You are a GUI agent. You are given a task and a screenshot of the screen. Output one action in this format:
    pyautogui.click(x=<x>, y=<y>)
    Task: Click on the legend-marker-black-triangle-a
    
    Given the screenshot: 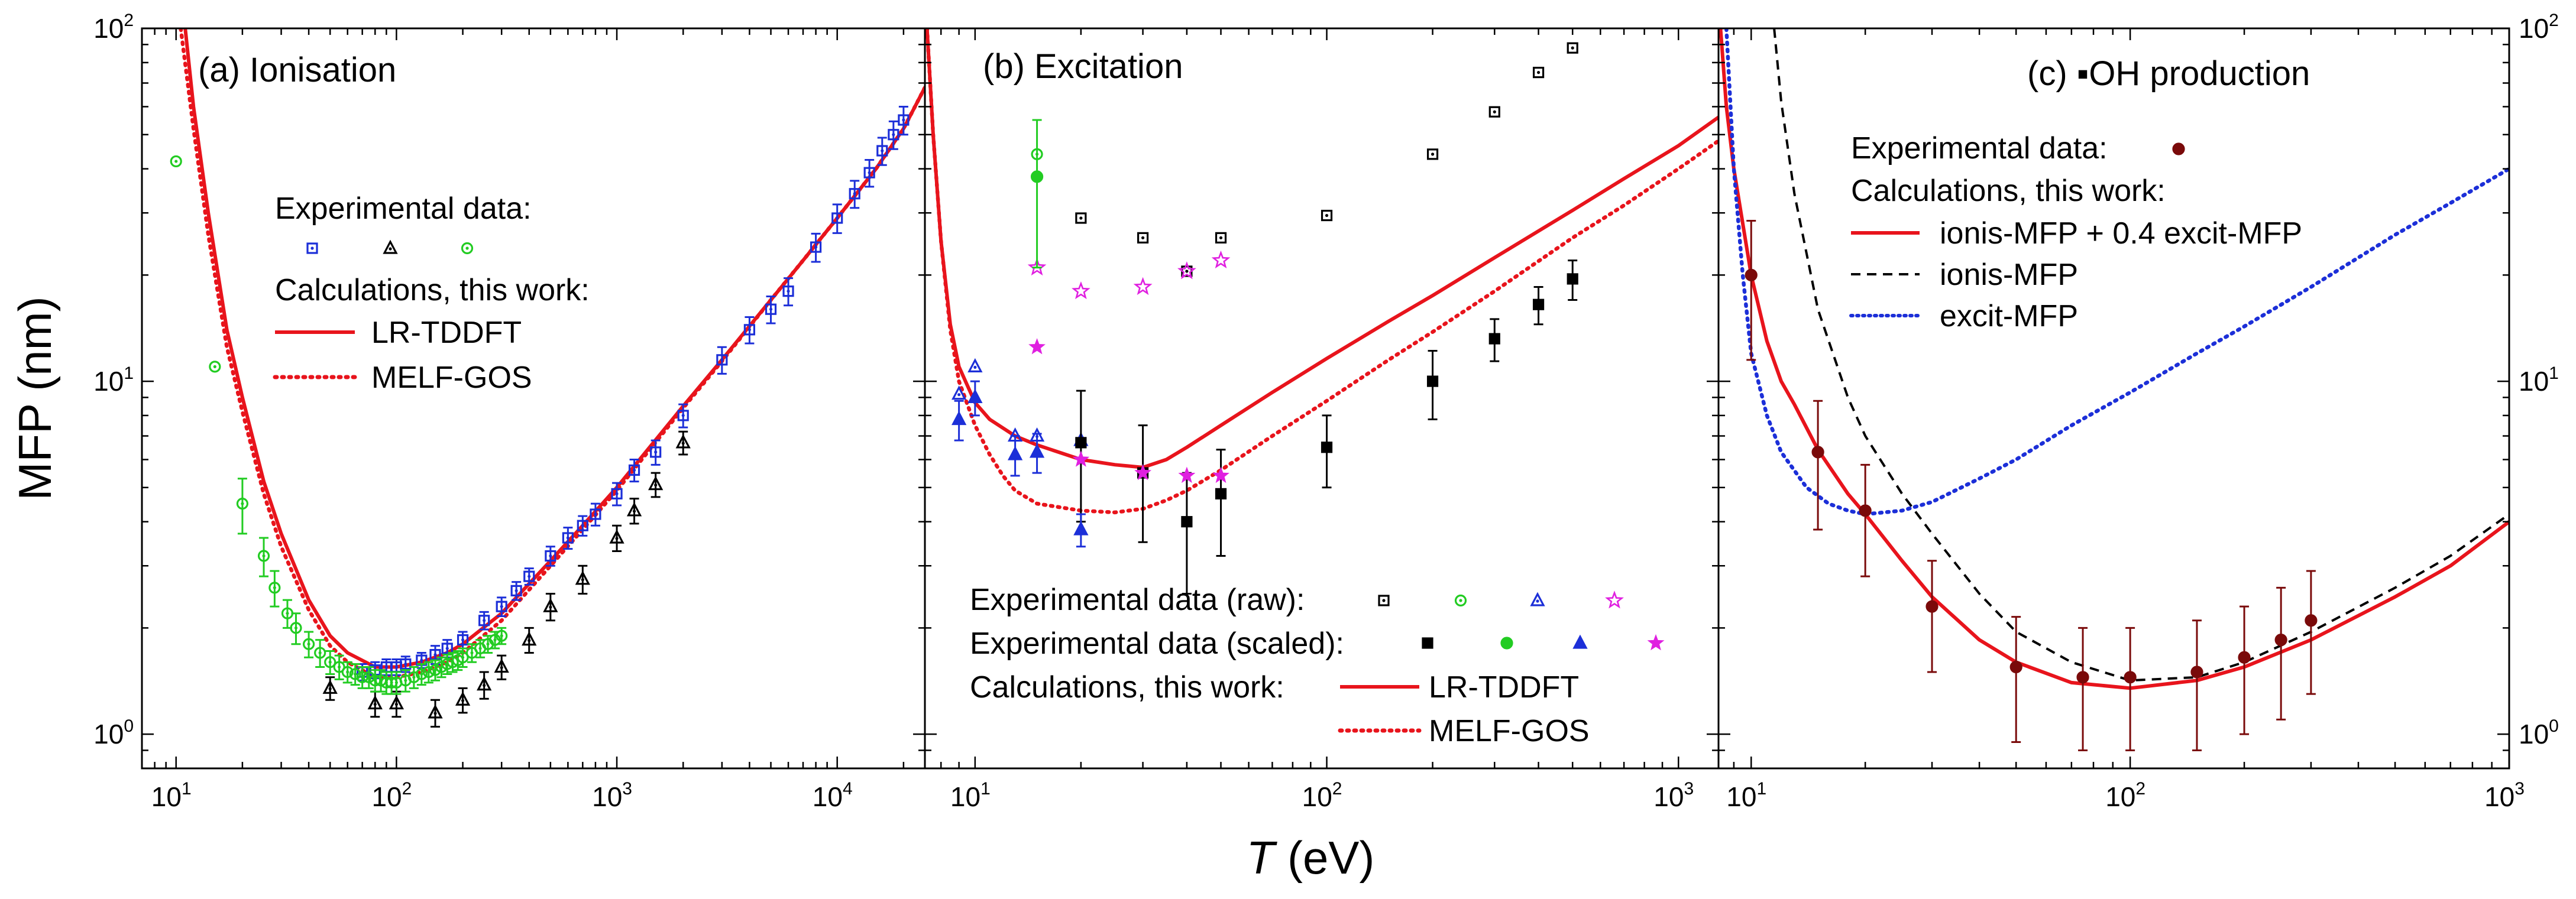 What is the action you would take?
    pyautogui.click(x=391, y=246)
    